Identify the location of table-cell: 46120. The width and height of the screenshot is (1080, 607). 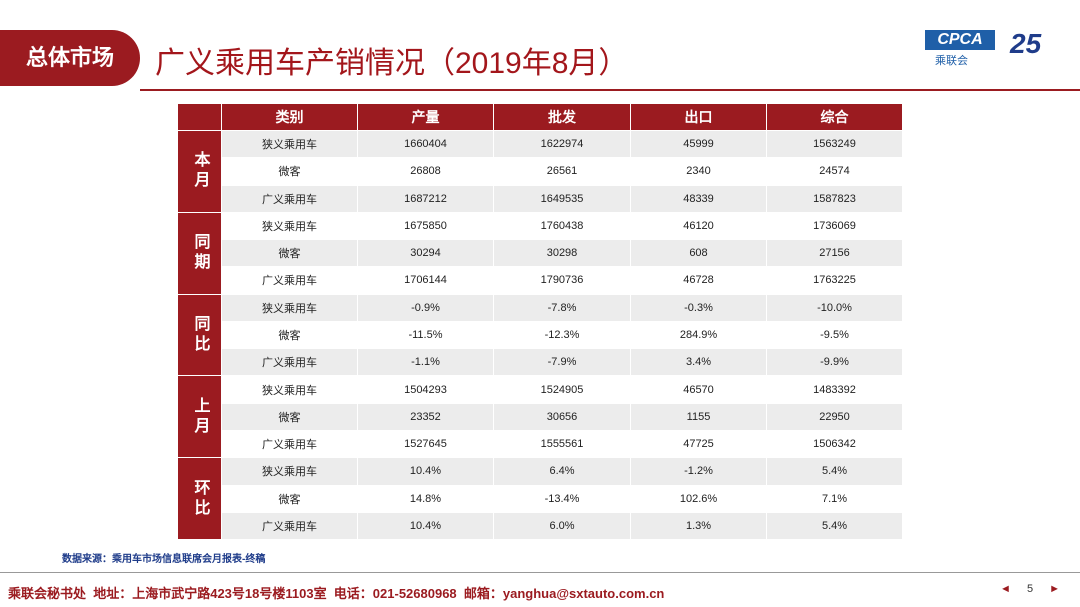
(699, 226).